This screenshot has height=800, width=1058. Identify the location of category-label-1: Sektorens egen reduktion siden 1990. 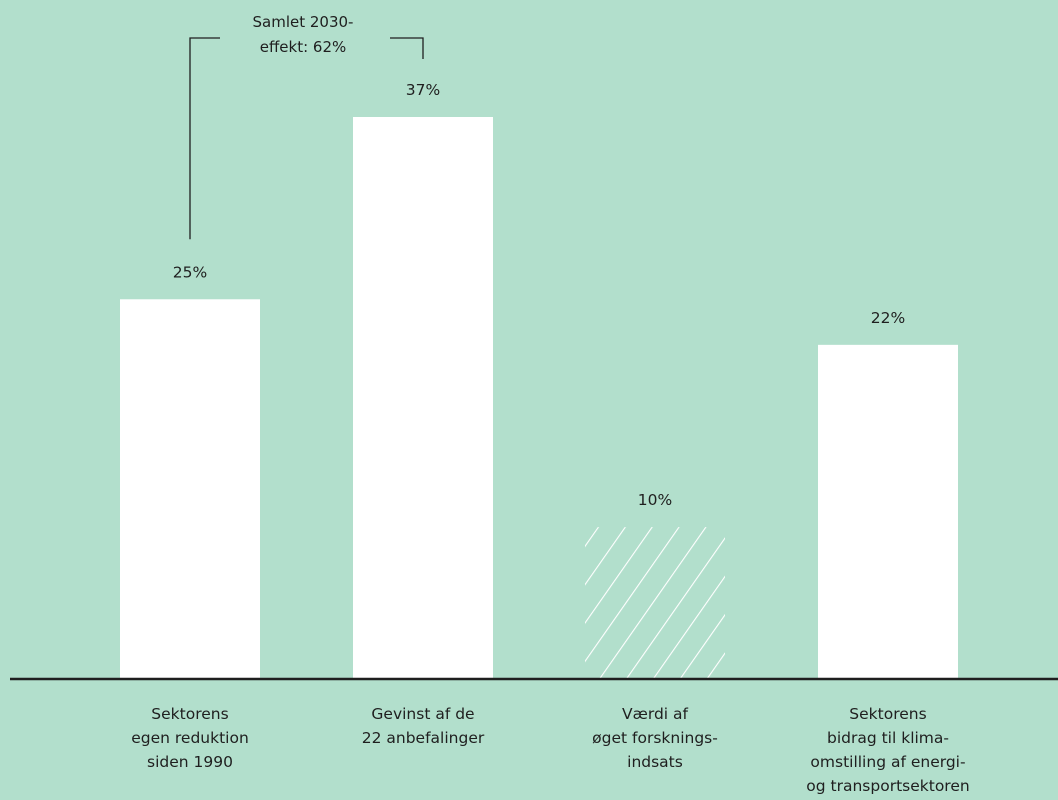
(190, 738).